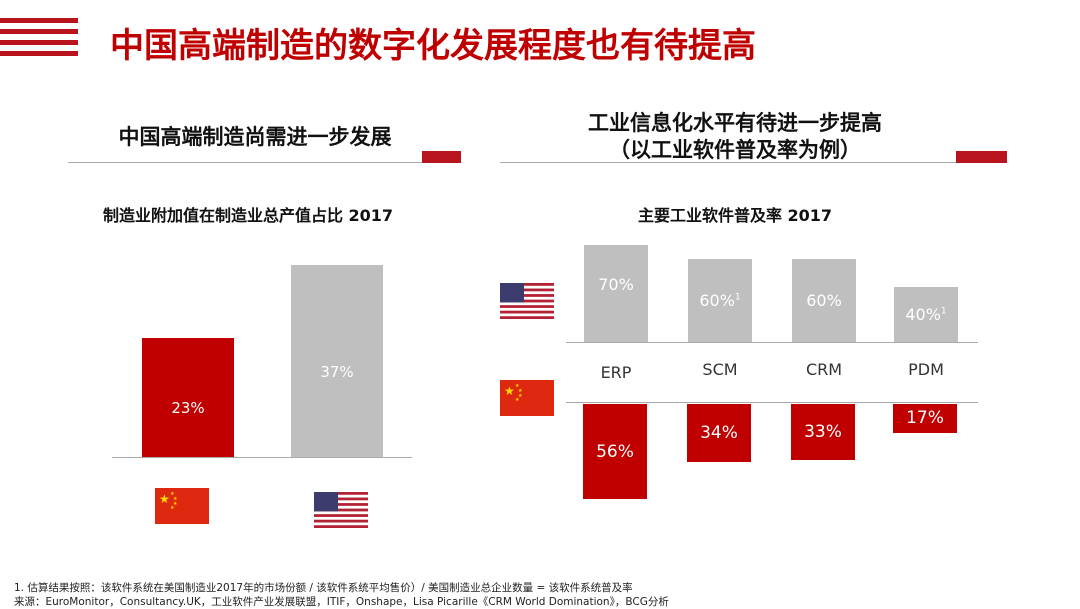  I want to click on china-bar, so click(188, 397).